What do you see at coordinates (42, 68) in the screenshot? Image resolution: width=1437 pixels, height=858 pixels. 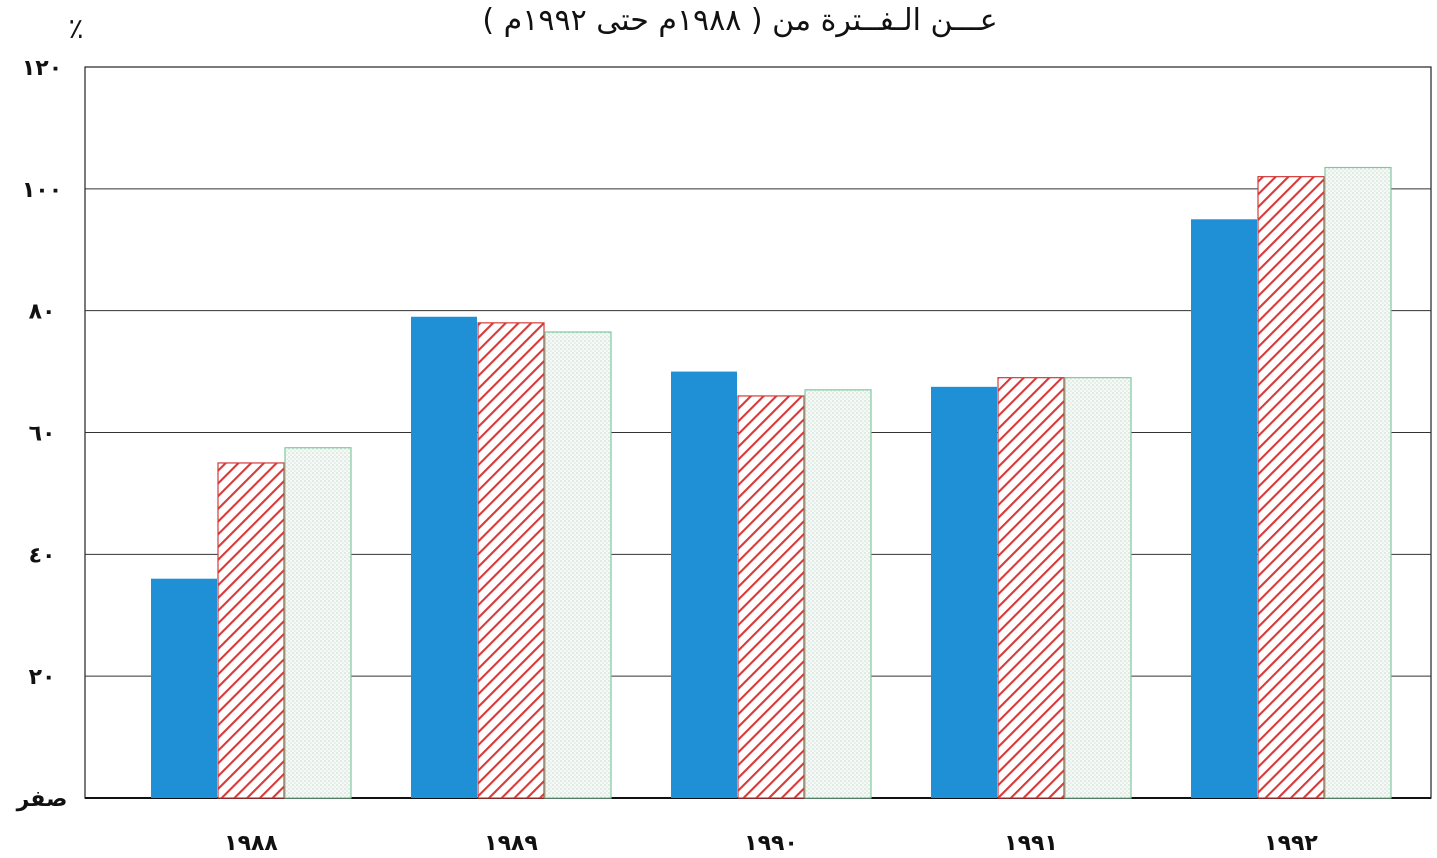 I see `y-tick-label: ١٢٠` at bounding box center [42, 68].